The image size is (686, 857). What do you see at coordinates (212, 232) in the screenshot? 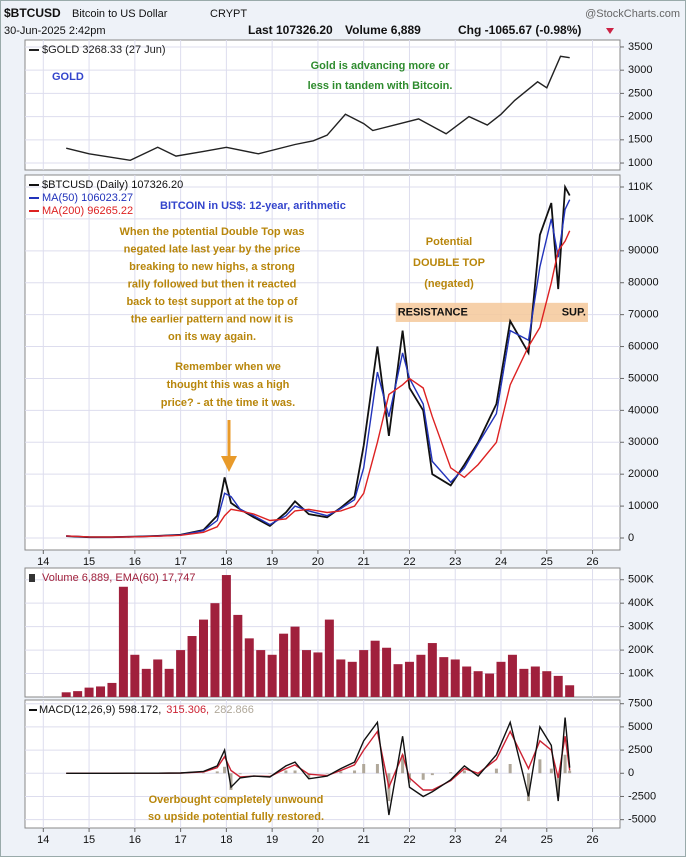
I see `annotation: When the potential Double Top was` at bounding box center [212, 232].